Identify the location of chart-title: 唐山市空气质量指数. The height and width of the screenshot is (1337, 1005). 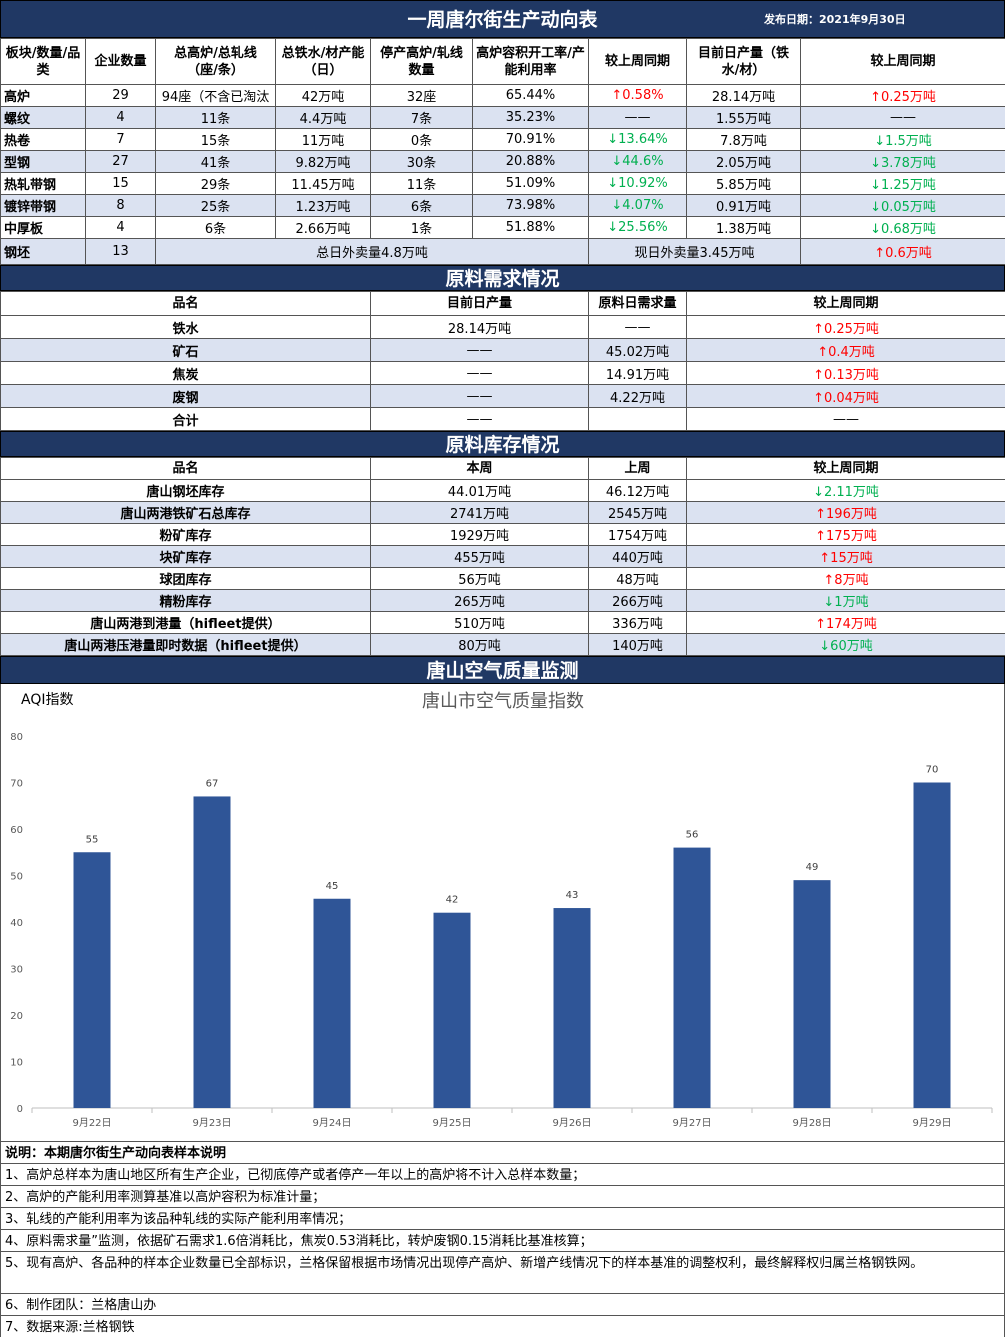
(503, 701).